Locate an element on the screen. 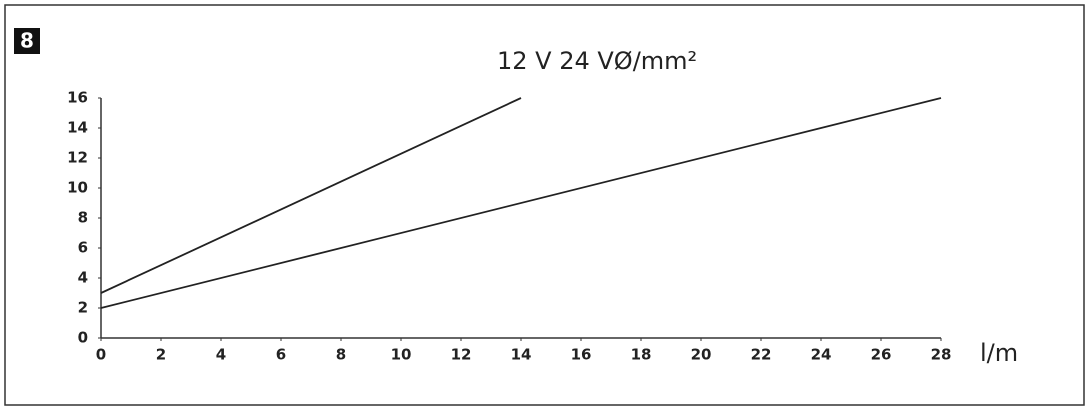 The height and width of the screenshot is (412, 1090). y-tick-label: 12 is located at coordinates (77, 158).